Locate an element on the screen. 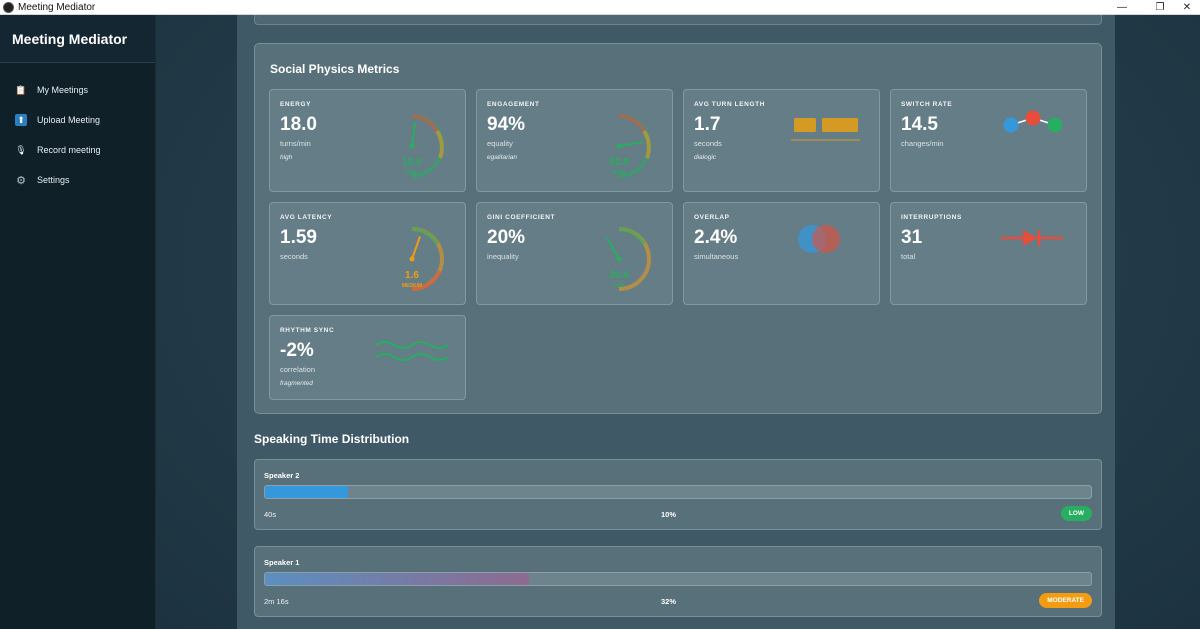 Image resolution: width=1200 pixels, height=629 pixels. gauge-value: 93.9 is located at coordinates (619, 162).